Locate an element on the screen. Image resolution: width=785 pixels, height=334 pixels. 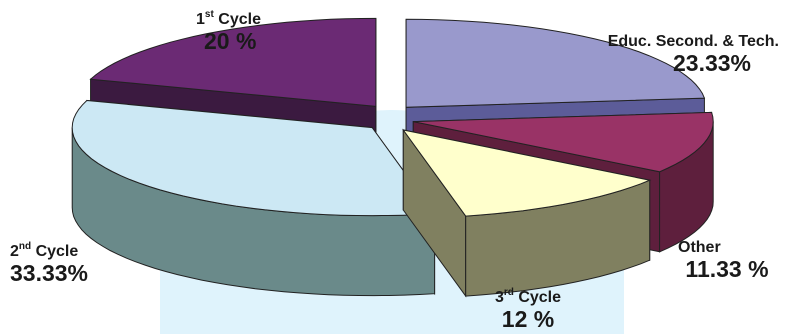
cycle-word-2: Cycle is located at coordinates (57, 251).